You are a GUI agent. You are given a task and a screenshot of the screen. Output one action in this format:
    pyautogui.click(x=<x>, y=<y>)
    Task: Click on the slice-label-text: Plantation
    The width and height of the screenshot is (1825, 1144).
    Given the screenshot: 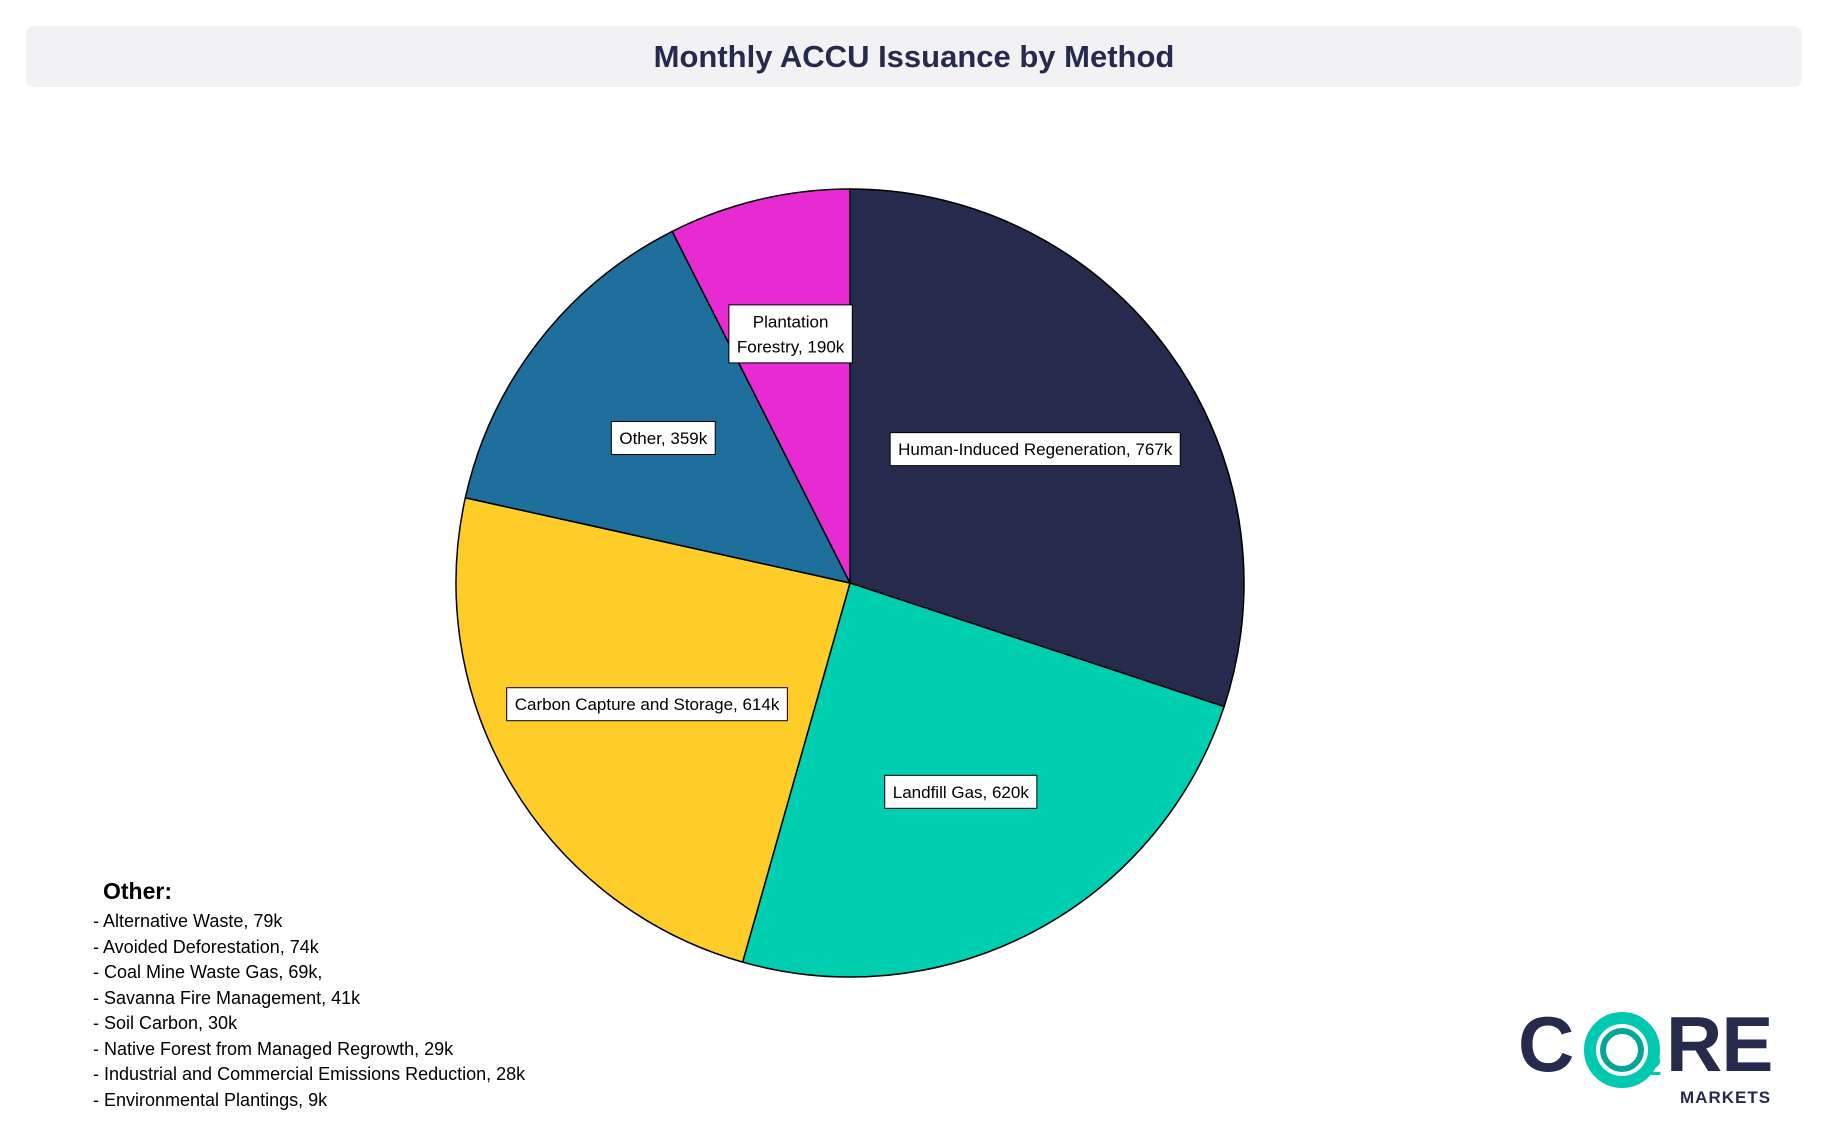 What is the action you would take?
    pyautogui.click(x=791, y=321)
    